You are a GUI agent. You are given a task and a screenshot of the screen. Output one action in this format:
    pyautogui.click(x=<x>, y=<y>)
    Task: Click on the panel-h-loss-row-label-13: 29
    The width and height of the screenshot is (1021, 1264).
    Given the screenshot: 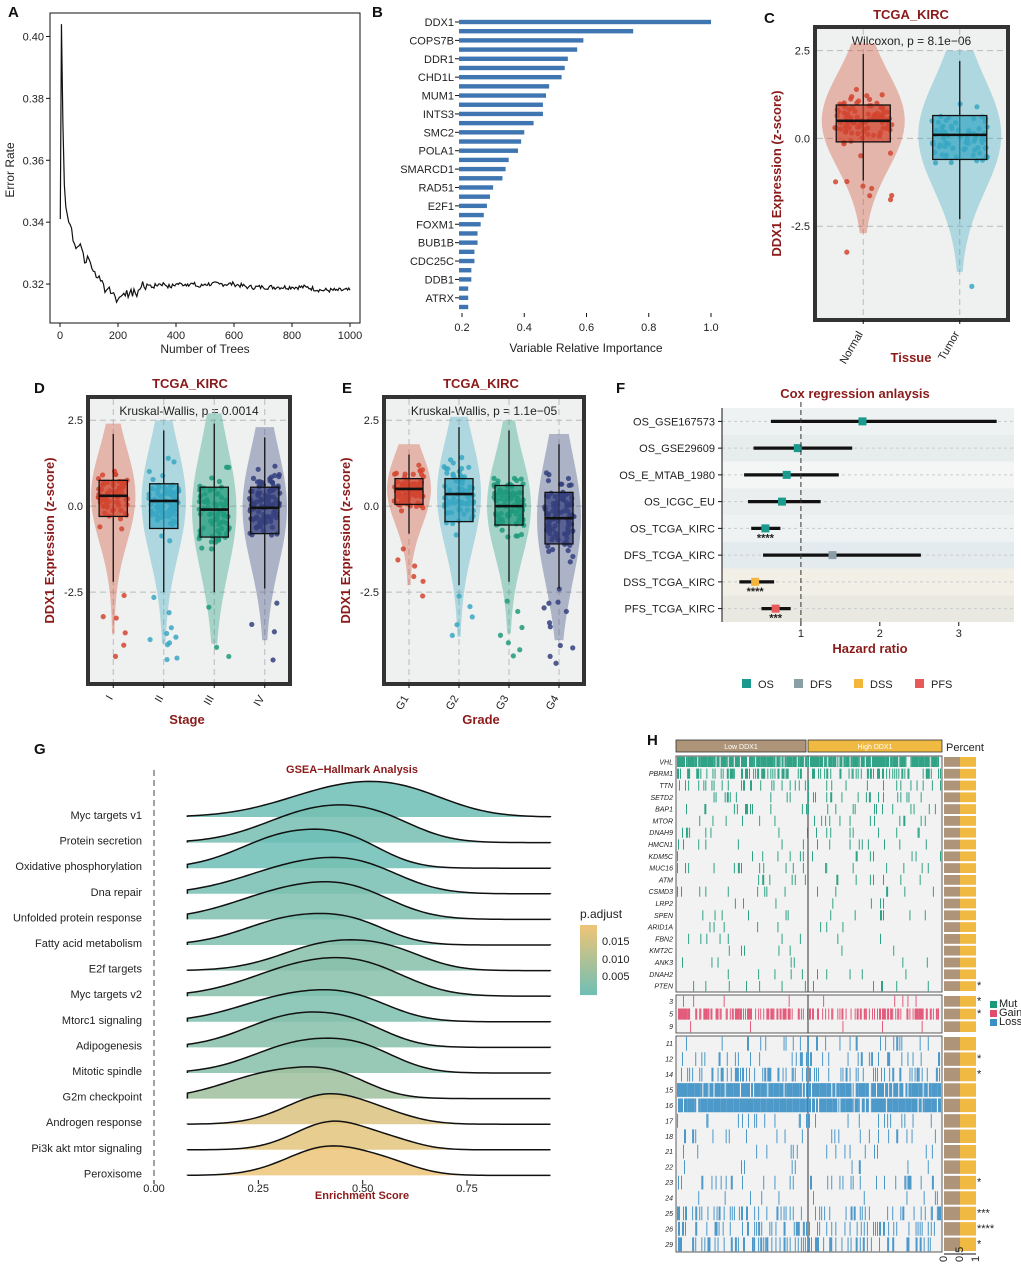 What is the action you would take?
    pyautogui.click(x=668, y=1245)
    